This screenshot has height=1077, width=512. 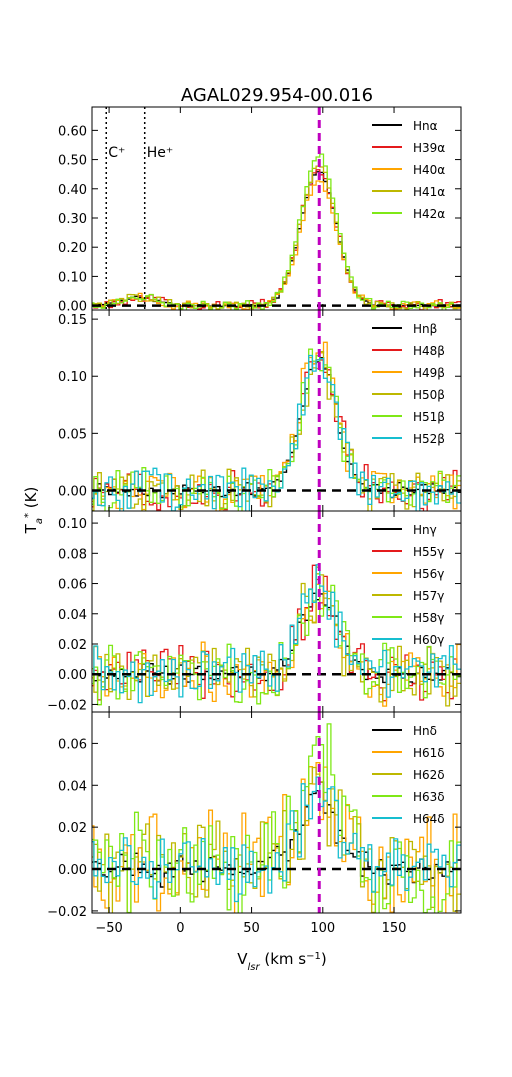 I want to click on y-tick-label-beta-3: 0.15, so click(x=72, y=320).